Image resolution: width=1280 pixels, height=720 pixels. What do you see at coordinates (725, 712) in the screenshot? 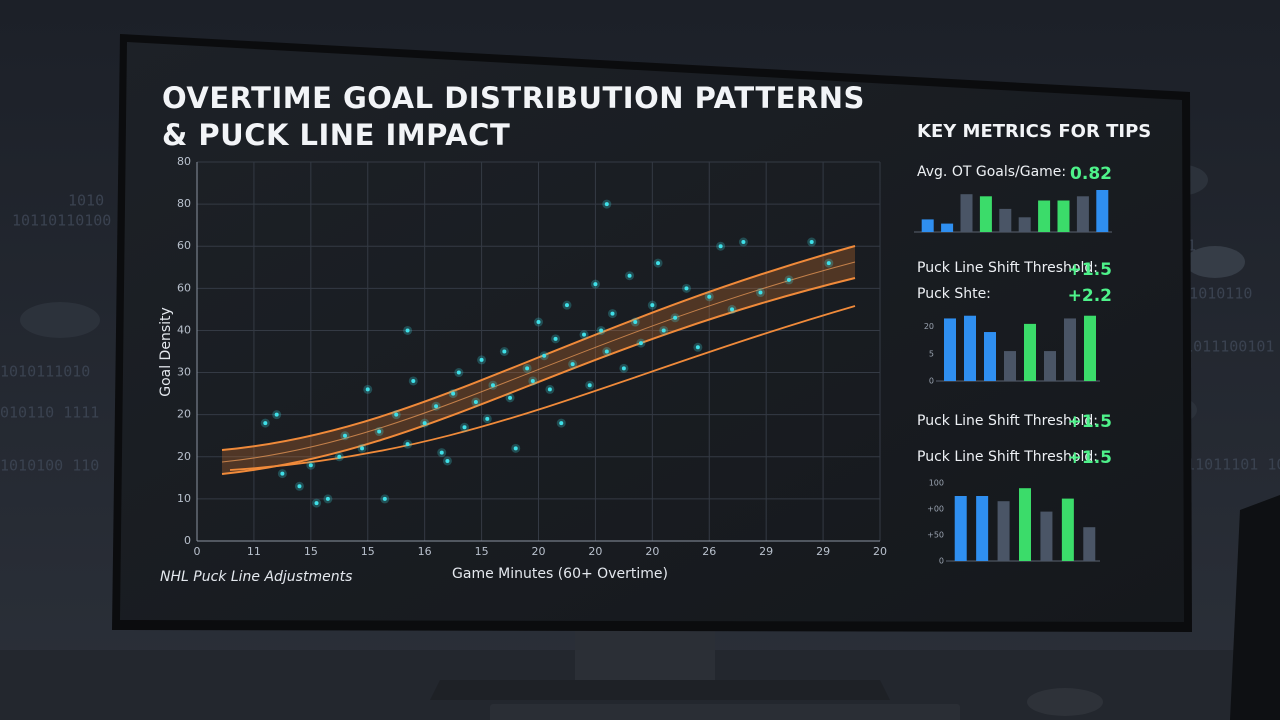
I see `keyboard` at bounding box center [725, 712].